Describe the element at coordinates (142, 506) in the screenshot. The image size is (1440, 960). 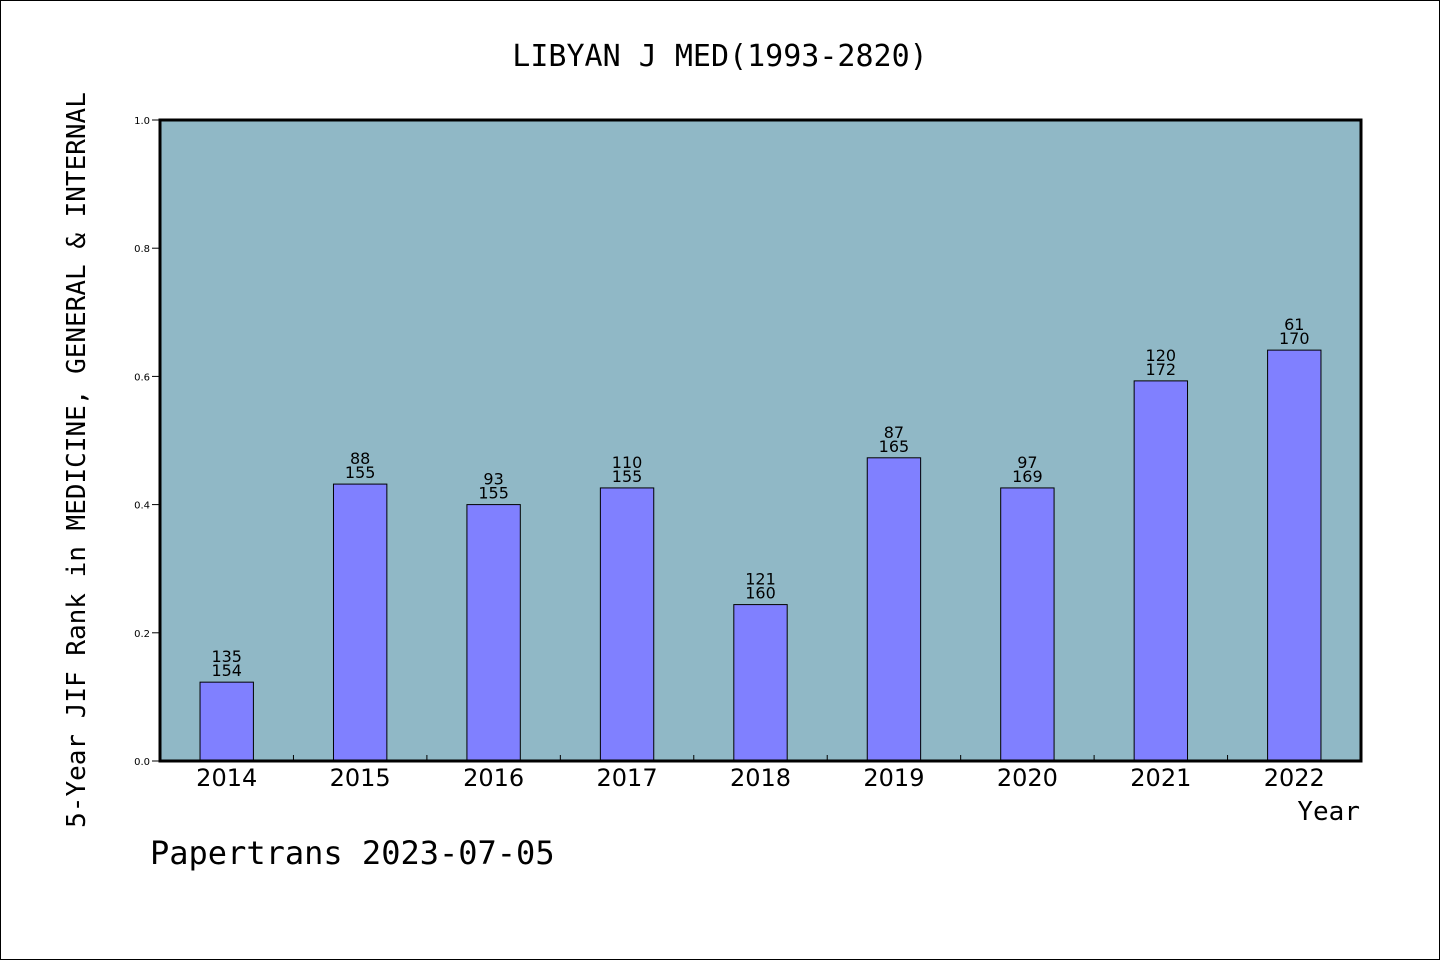
I see `y-tick-label: 0.4` at that location.